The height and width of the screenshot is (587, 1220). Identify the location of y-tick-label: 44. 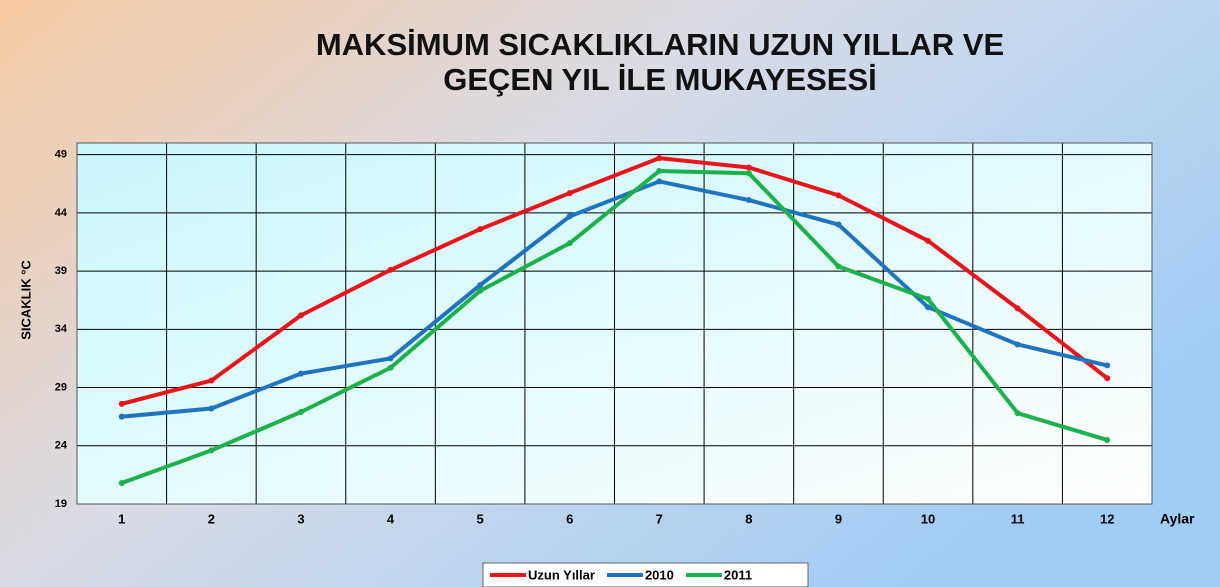
(61, 213).